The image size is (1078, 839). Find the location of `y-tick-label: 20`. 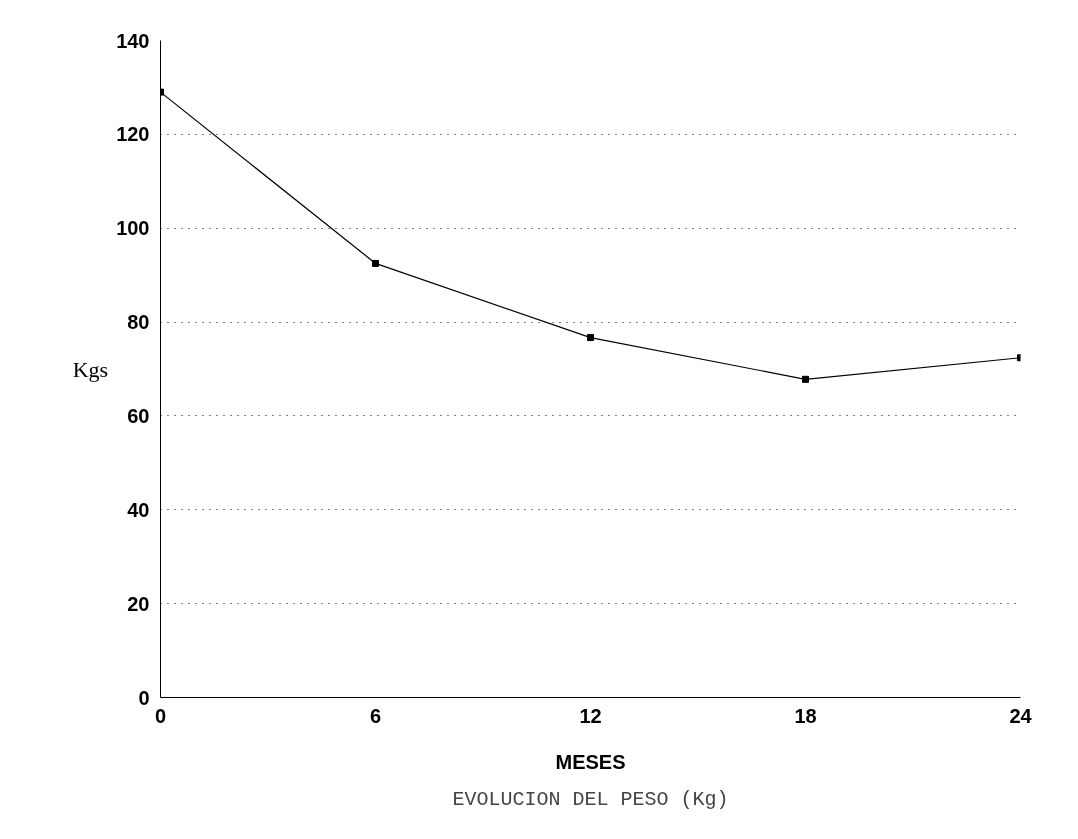

y-tick-label: 20 is located at coordinates (138, 603).